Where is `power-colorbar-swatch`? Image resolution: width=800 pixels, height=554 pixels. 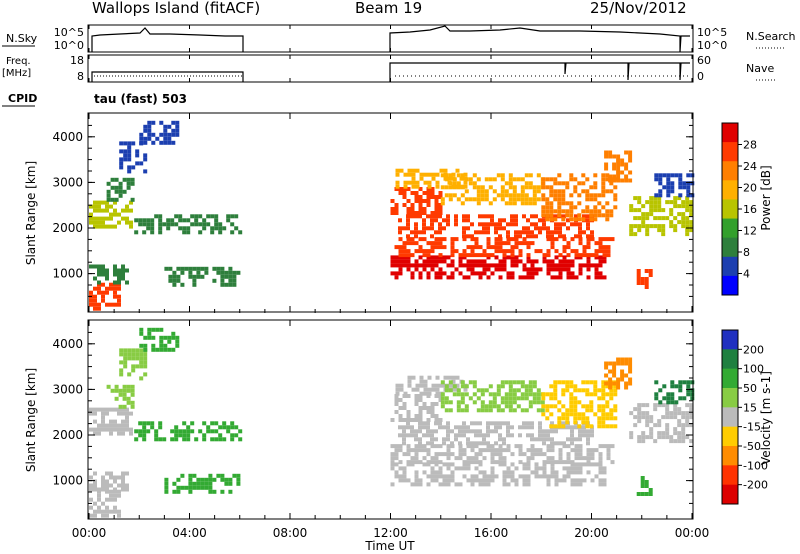 power-colorbar-swatch is located at coordinates (730, 247).